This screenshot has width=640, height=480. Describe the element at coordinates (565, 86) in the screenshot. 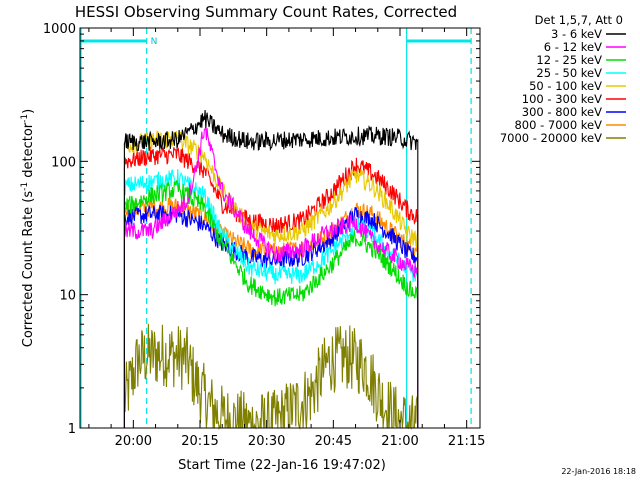

I see `legend-label: 50 - 100 keV` at that location.